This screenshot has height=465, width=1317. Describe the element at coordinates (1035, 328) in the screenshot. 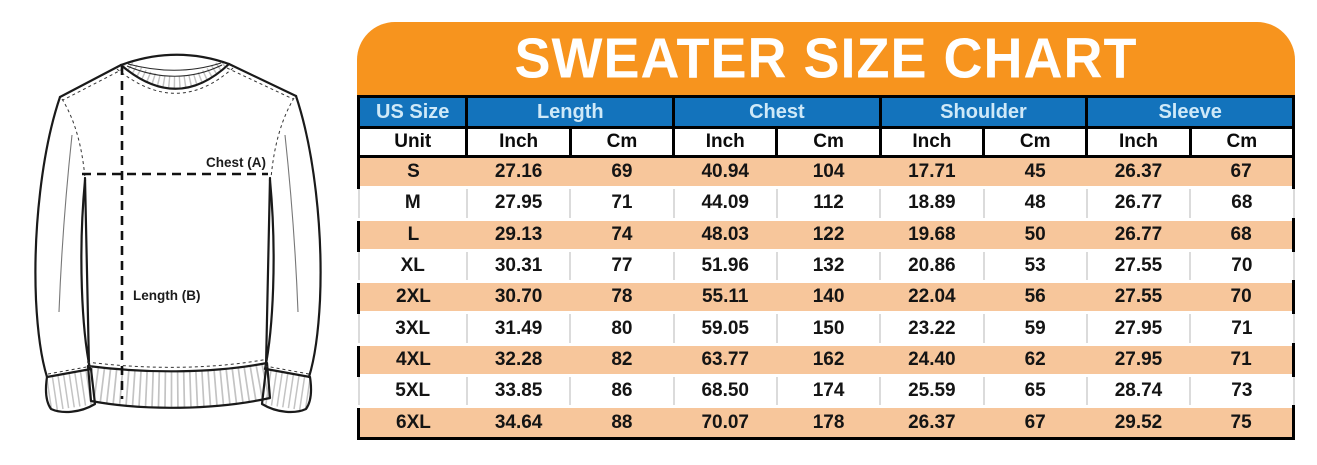

I see `value-cell: 59` at that location.